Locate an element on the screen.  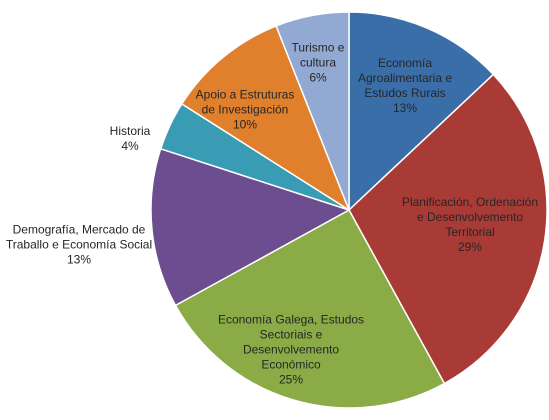
category-label: Historia is located at coordinates (130, 131).